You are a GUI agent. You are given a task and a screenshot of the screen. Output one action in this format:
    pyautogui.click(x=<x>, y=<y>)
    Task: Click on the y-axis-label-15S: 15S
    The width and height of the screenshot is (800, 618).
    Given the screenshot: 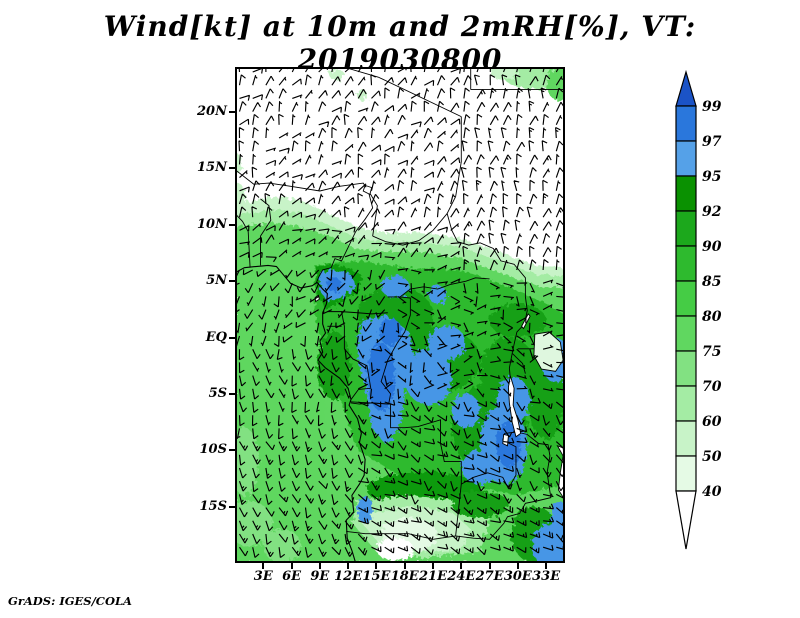 What is the action you would take?
    pyautogui.click(x=213, y=506)
    